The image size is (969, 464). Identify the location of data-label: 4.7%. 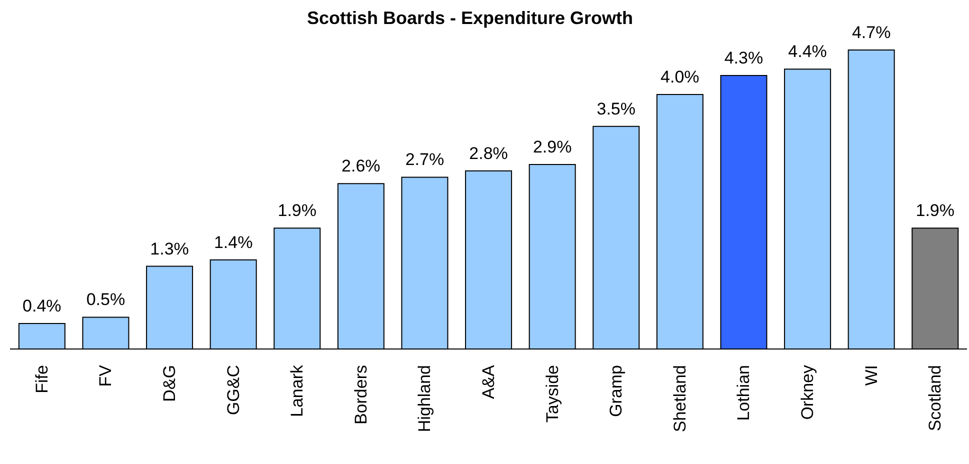
(871, 32).